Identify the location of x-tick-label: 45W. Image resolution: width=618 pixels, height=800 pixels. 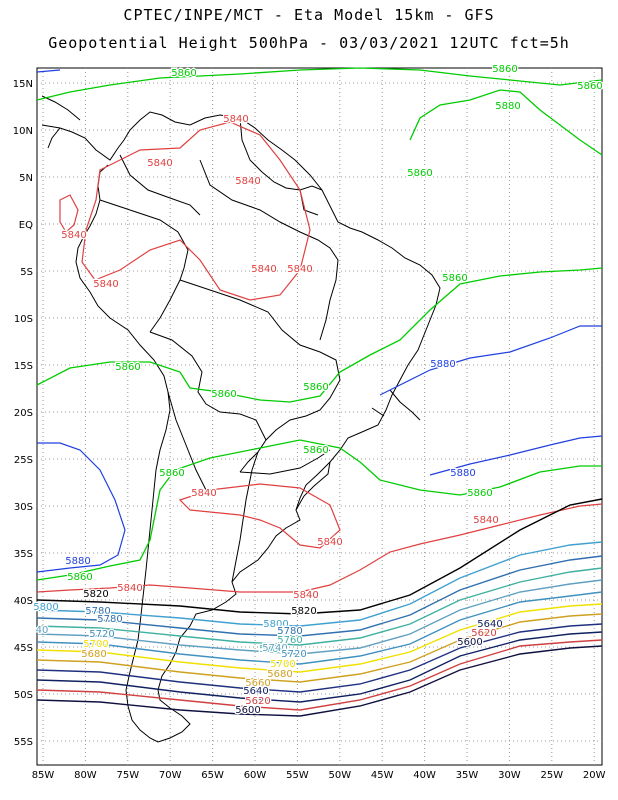
(382, 775).